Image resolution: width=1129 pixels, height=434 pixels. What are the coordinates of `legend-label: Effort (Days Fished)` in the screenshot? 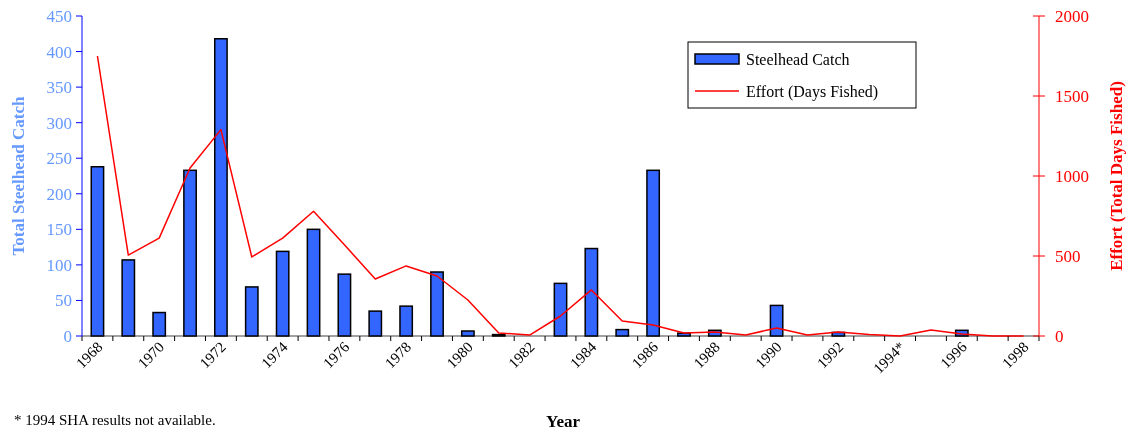 It's located at (812, 91).